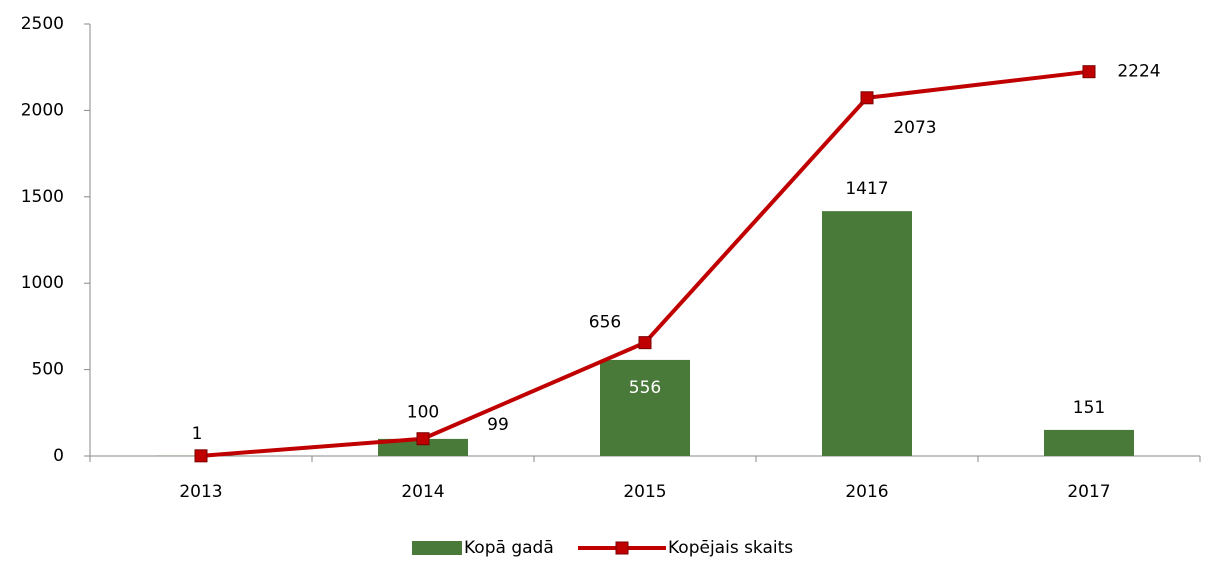 This screenshot has width=1214, height=562. What do you see at coordinates (42, 24) in the screenshot?
I see `y-tick-label: 2500` at bounding box center [42, 24].